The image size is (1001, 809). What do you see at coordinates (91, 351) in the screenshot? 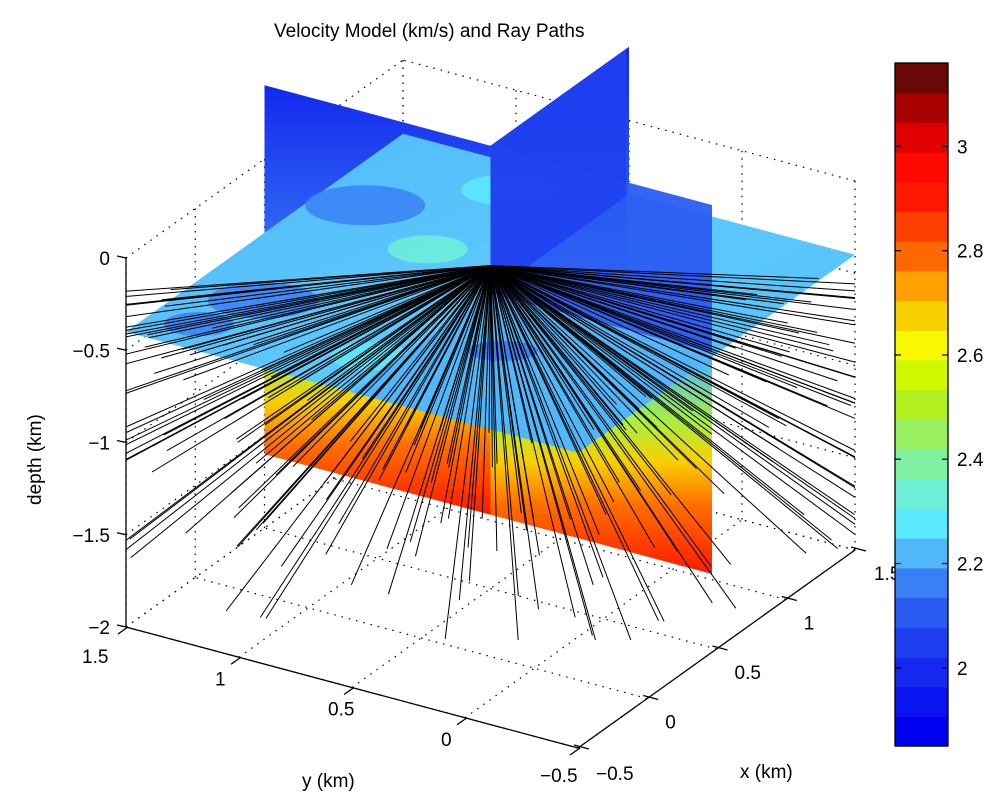
I see `z-tick-label: −0.5` at bounding box center [91, 351].